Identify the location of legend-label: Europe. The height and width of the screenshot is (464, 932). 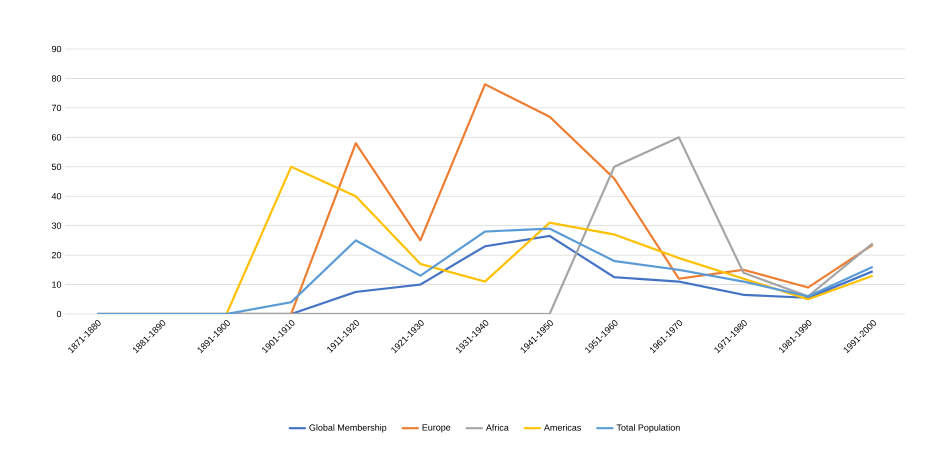
(436, 428).